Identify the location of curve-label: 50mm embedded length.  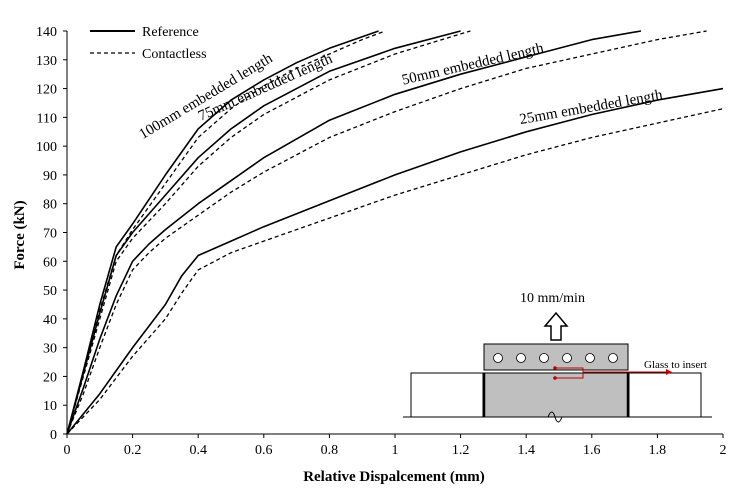
(472, 64).